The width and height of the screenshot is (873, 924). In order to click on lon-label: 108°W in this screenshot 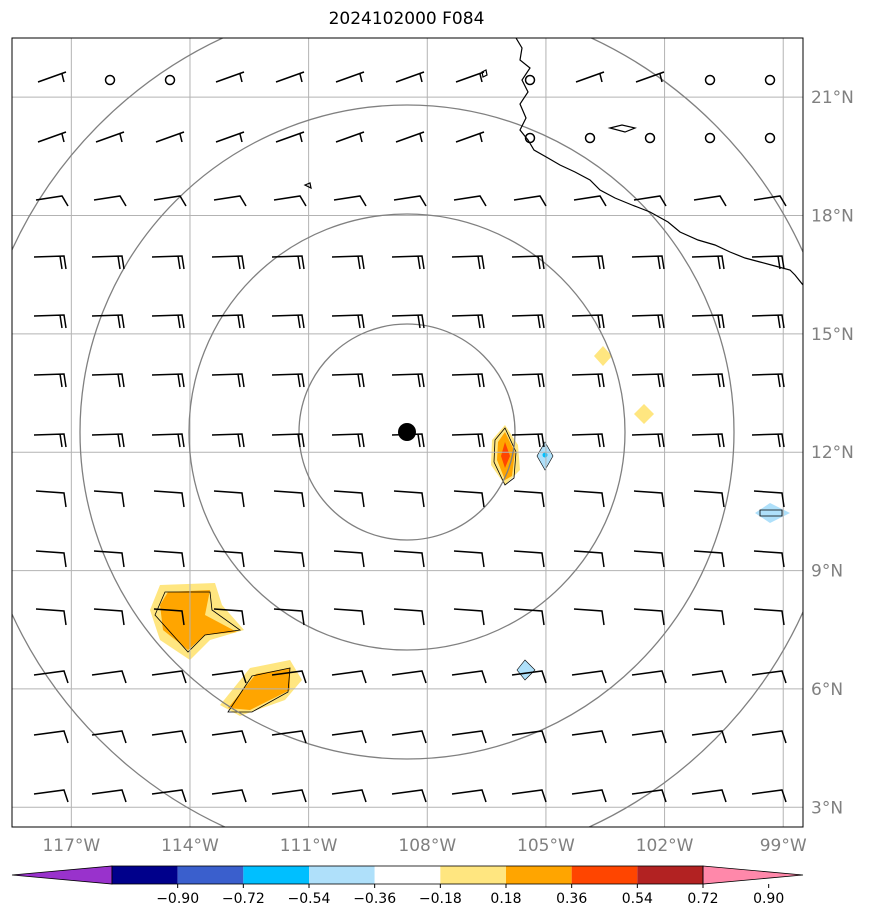, I will do `click(427, 846)`.